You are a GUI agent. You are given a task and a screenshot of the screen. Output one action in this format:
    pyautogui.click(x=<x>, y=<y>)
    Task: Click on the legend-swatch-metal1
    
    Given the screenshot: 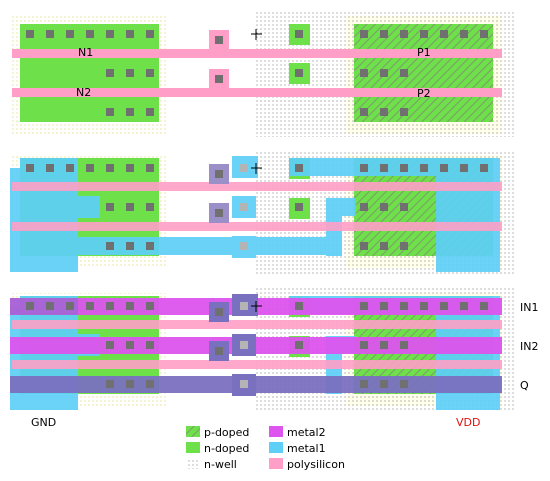 What is the action you would take?
    pyautogui.click(x=276, y=447)
    